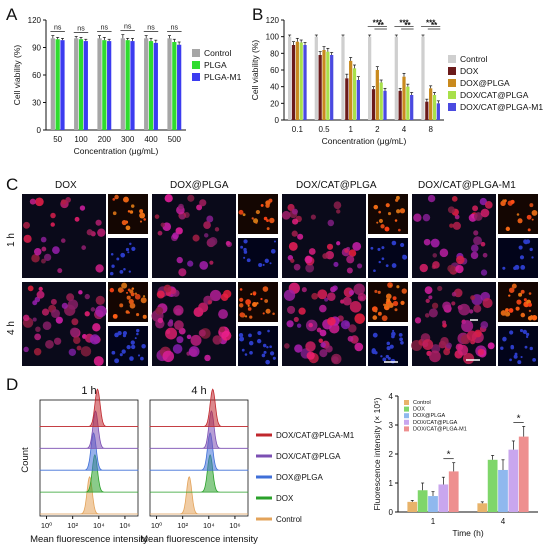 Image resolution: width=548 pixels, height=550 pixels. What do you see at coordinates (519, 418) in the screenshot?
I see `significance-label: *` at bounding box center [519, 418].